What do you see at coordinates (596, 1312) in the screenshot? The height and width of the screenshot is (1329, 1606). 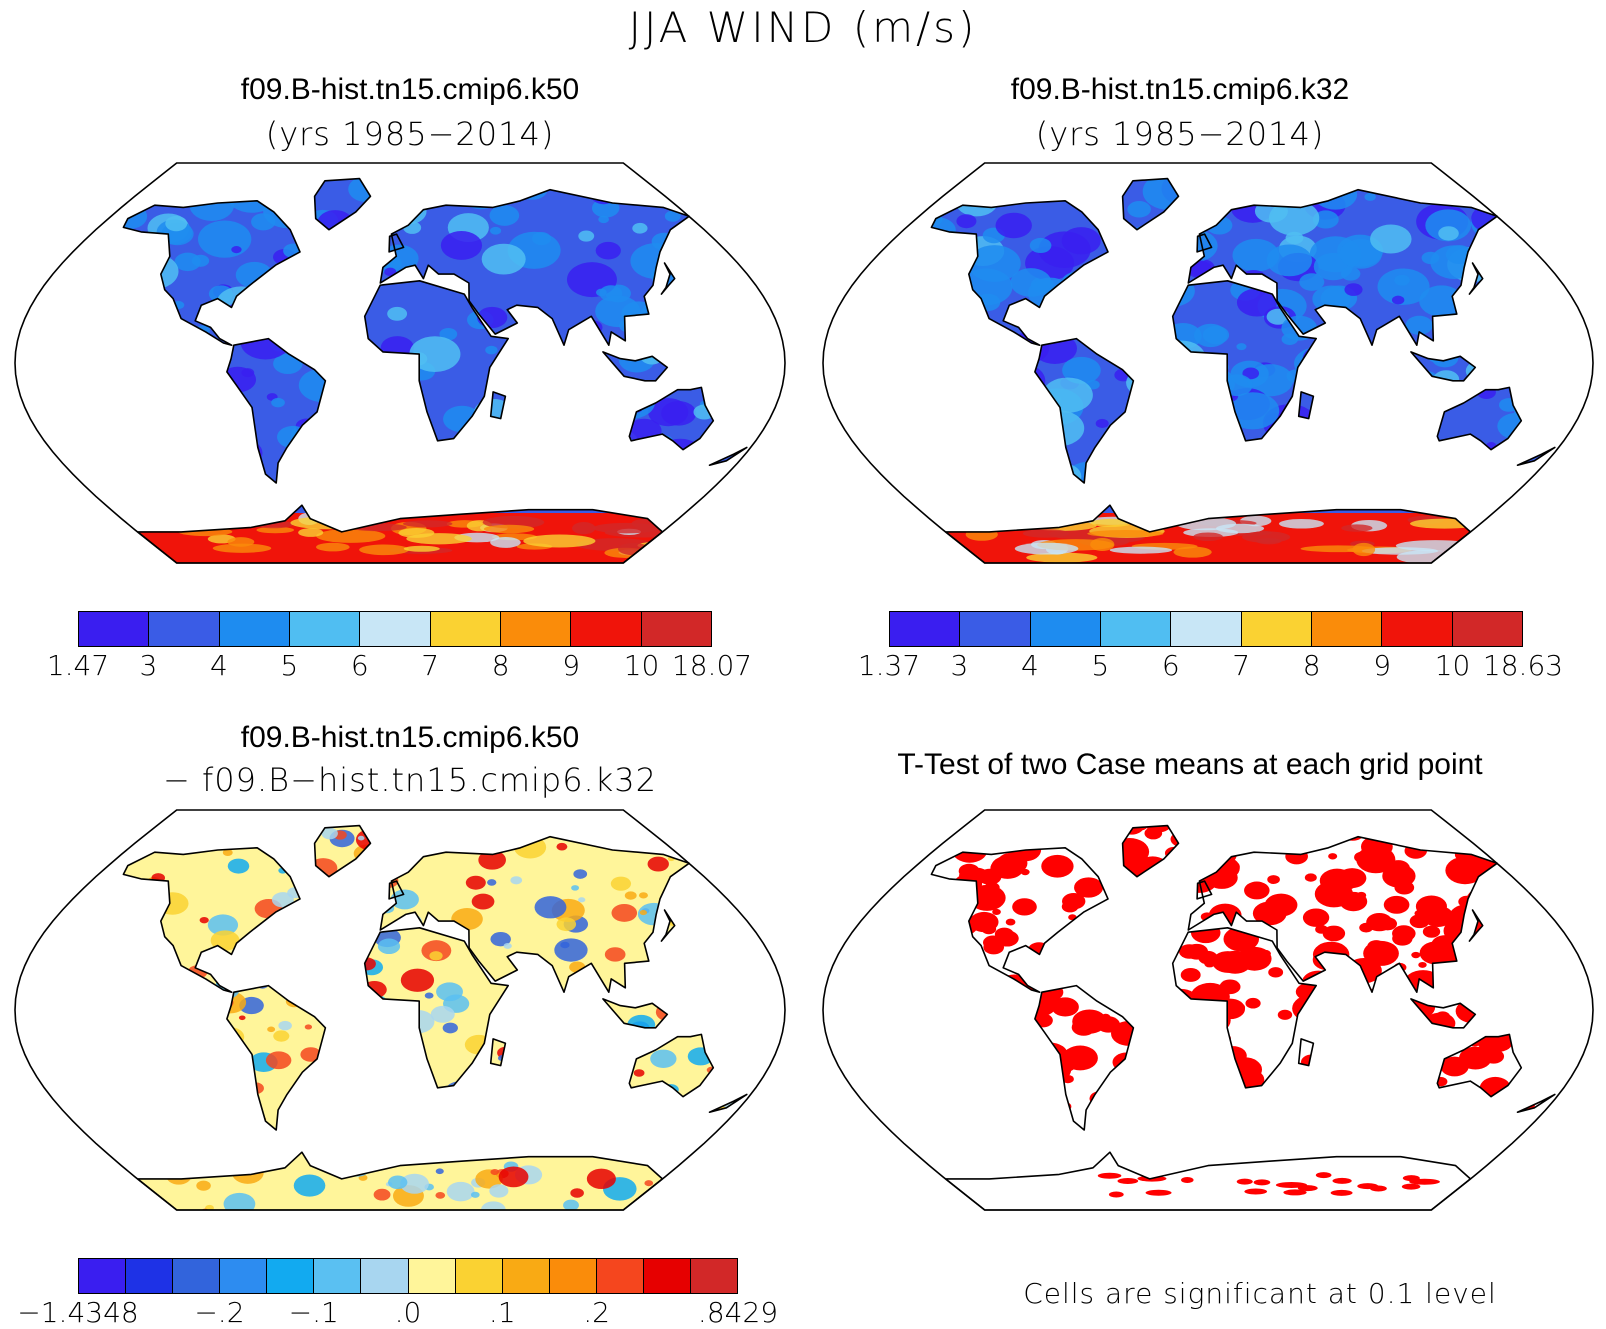 I see `colorbar-tick-label: .2` at bounding box center [596, 1312].